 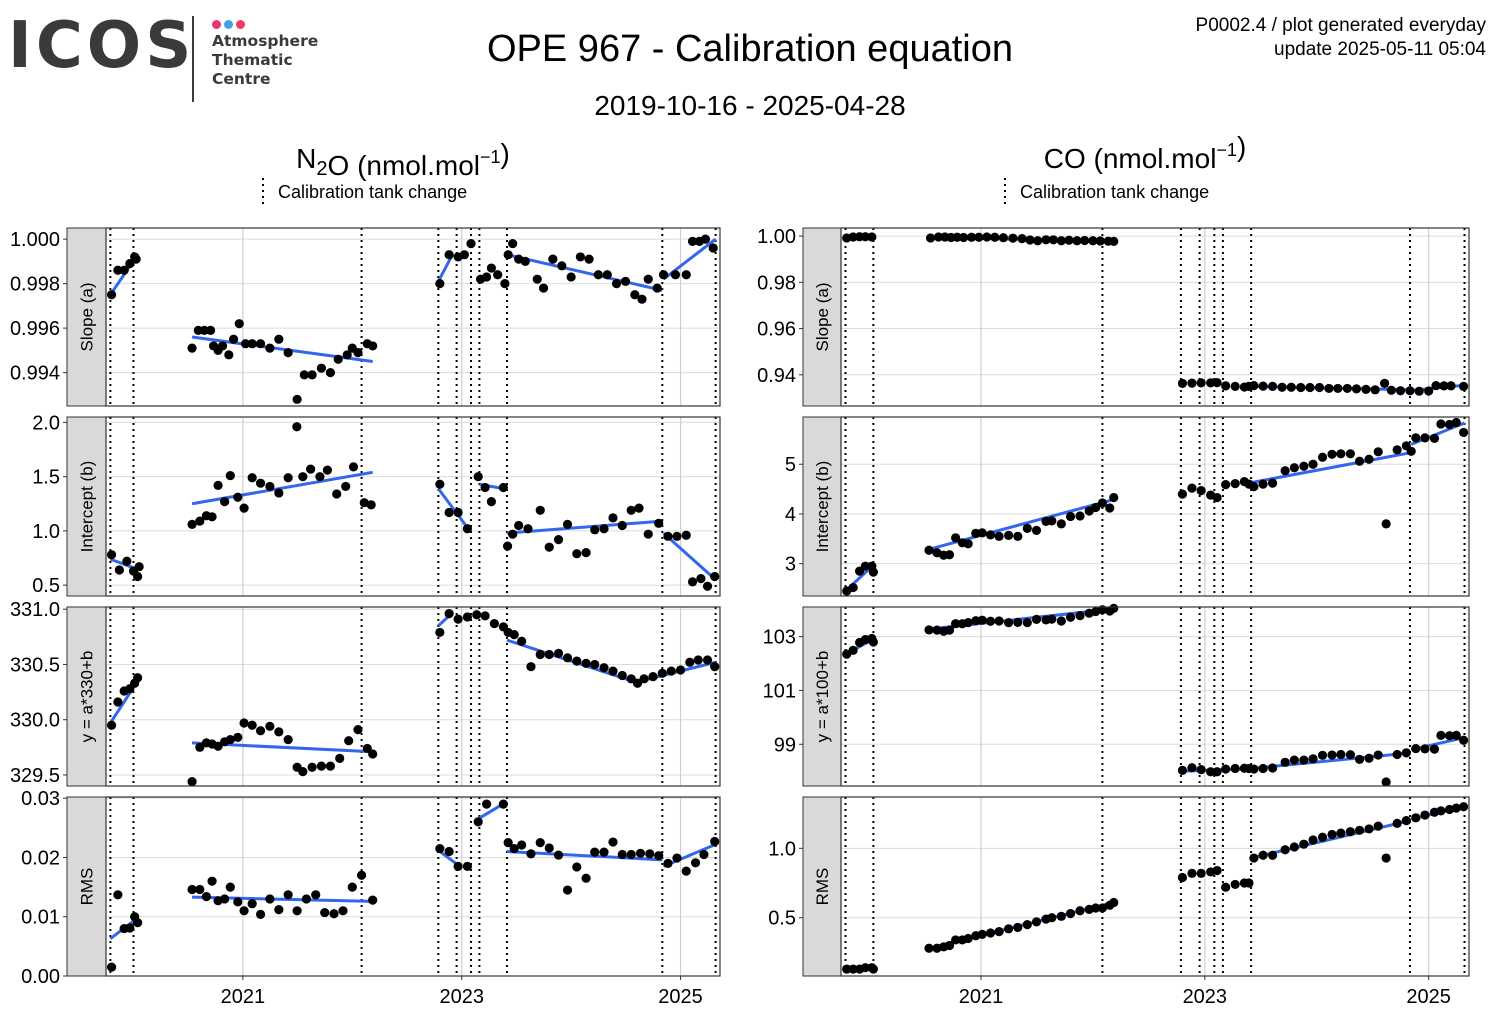 What do you see at coordinates (230, 25) in the screenshot?
I see `logo-dots-icon` at bounding box center [230, 25].